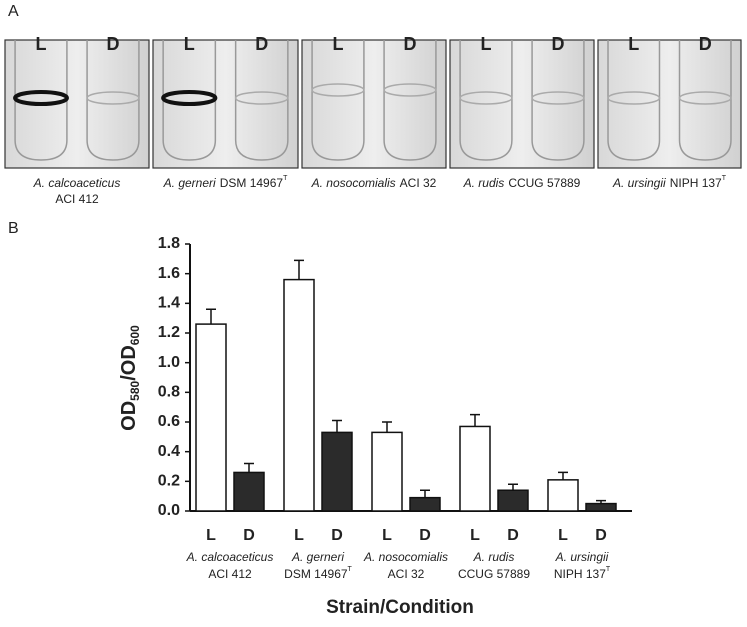 Image resolution: width=747 pixels, height=627 pixels. Describe the element at coordinates (400, 607) in the screenshot. I see `x-axis-title: Strain/Condition` at that location.